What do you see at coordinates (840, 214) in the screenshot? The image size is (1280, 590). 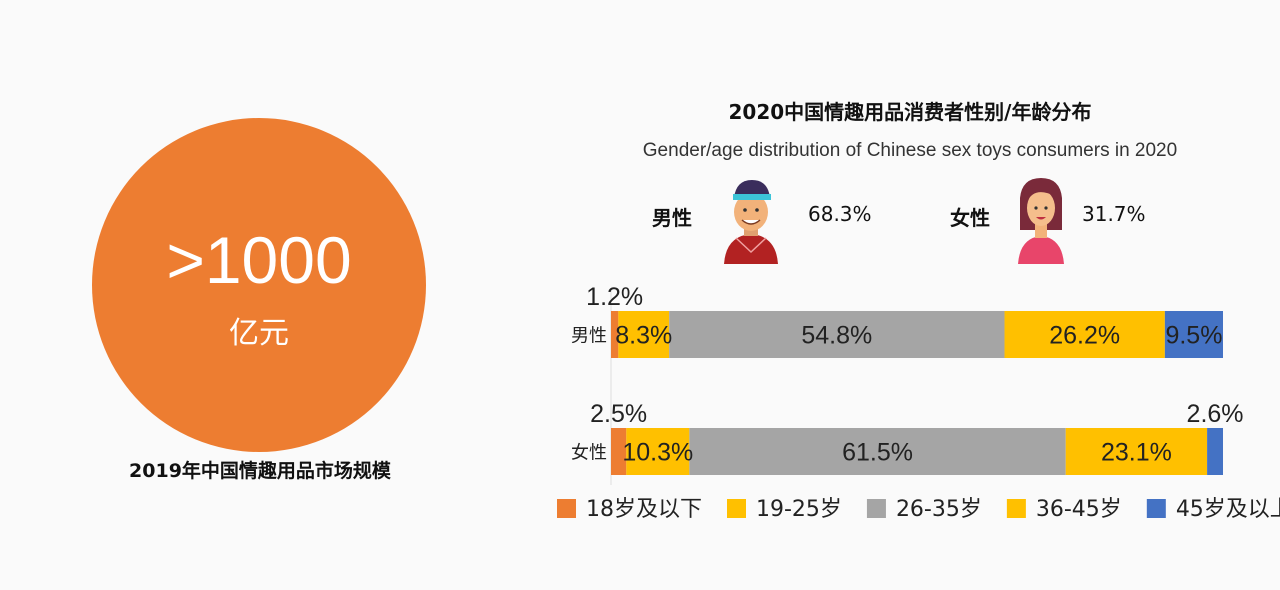 I see `male-share: 68.3%` at bounding box center [840, 214].